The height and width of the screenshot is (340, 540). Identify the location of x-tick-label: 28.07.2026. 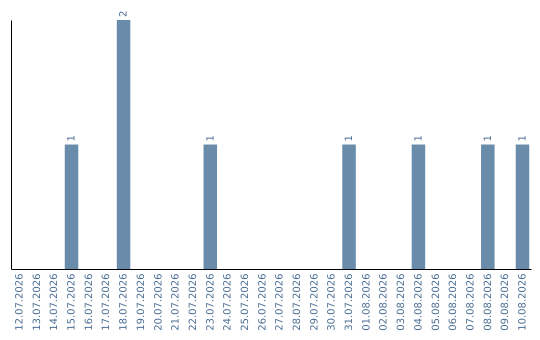
(298, 302).